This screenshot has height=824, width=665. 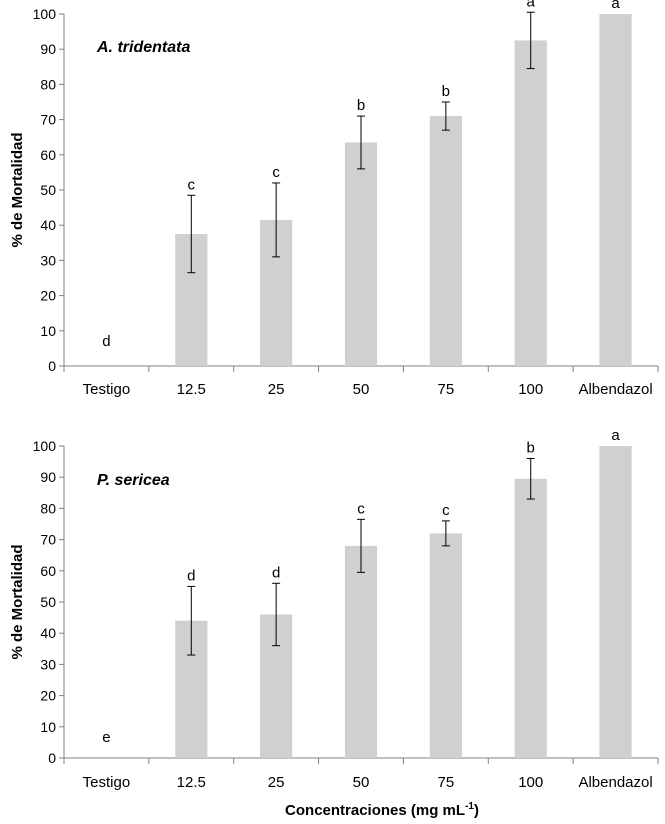 What do you see at coordinates (48, 602) in the screenshot?
I see `chart2-y-tick-label: 50` at bounding box center [48, 602].